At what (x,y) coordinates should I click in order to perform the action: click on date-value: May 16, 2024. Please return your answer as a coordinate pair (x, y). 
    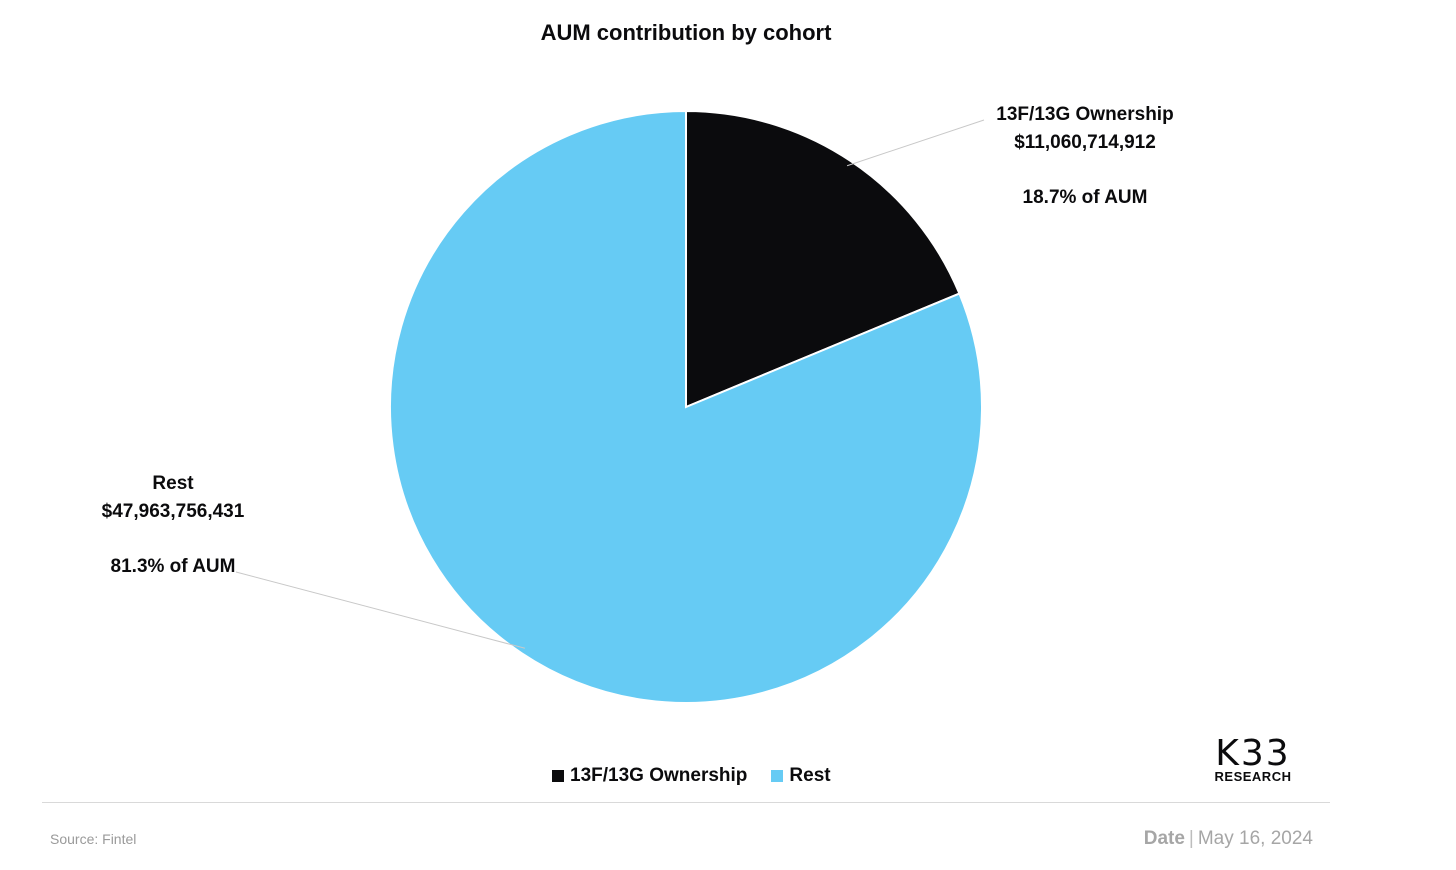
    Looking at the image, I should click on (1255, 838).